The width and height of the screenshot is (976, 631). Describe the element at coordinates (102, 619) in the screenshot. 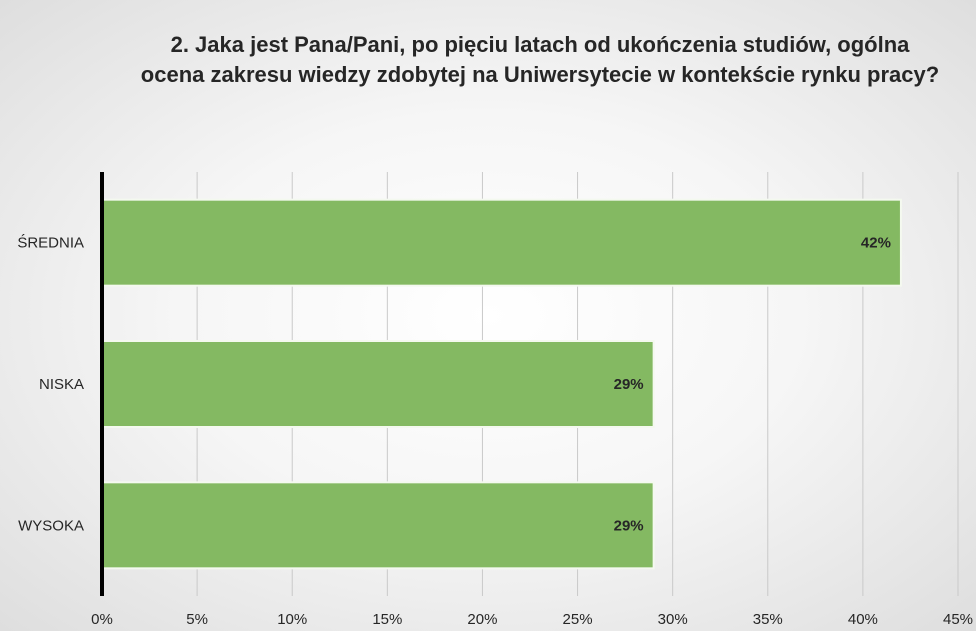

I see `x-tick-label: 0%` at that location.